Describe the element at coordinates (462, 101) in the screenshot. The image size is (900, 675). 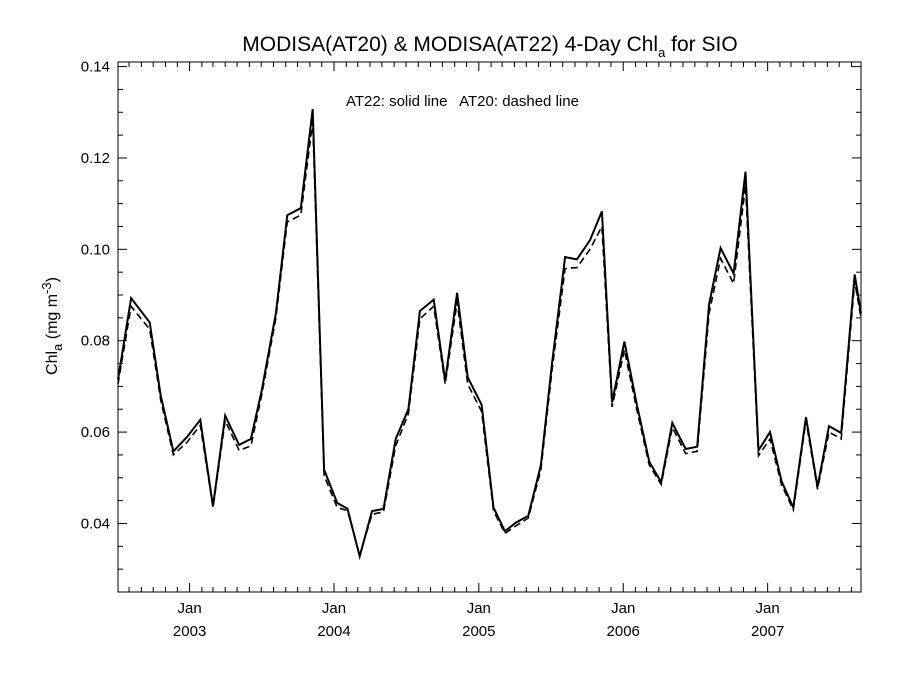
I see `line-style-annotation: AT22: solid line AT20: dashed line` at that location.